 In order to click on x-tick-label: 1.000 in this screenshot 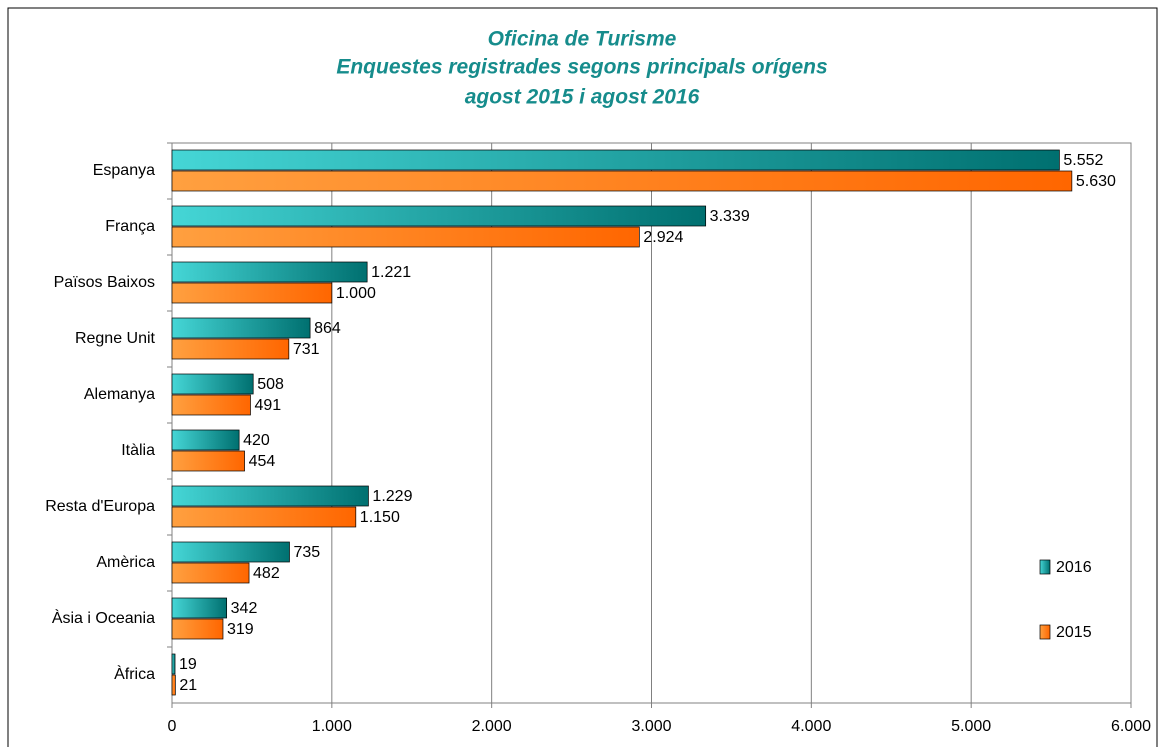, I will do `click(332, 726)`.